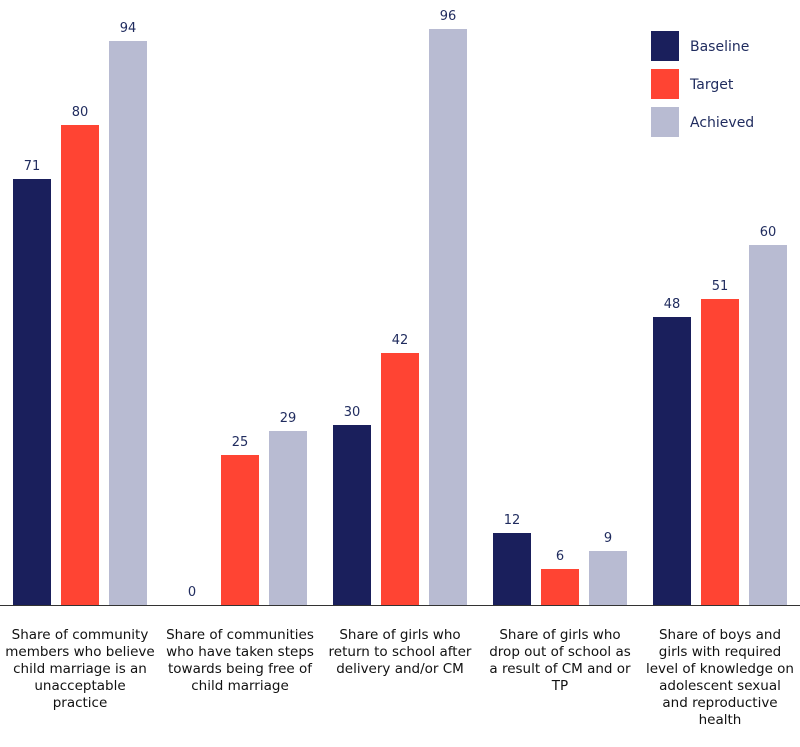  I want to click on value-label-baseline-4: 12, so click(512, 520).